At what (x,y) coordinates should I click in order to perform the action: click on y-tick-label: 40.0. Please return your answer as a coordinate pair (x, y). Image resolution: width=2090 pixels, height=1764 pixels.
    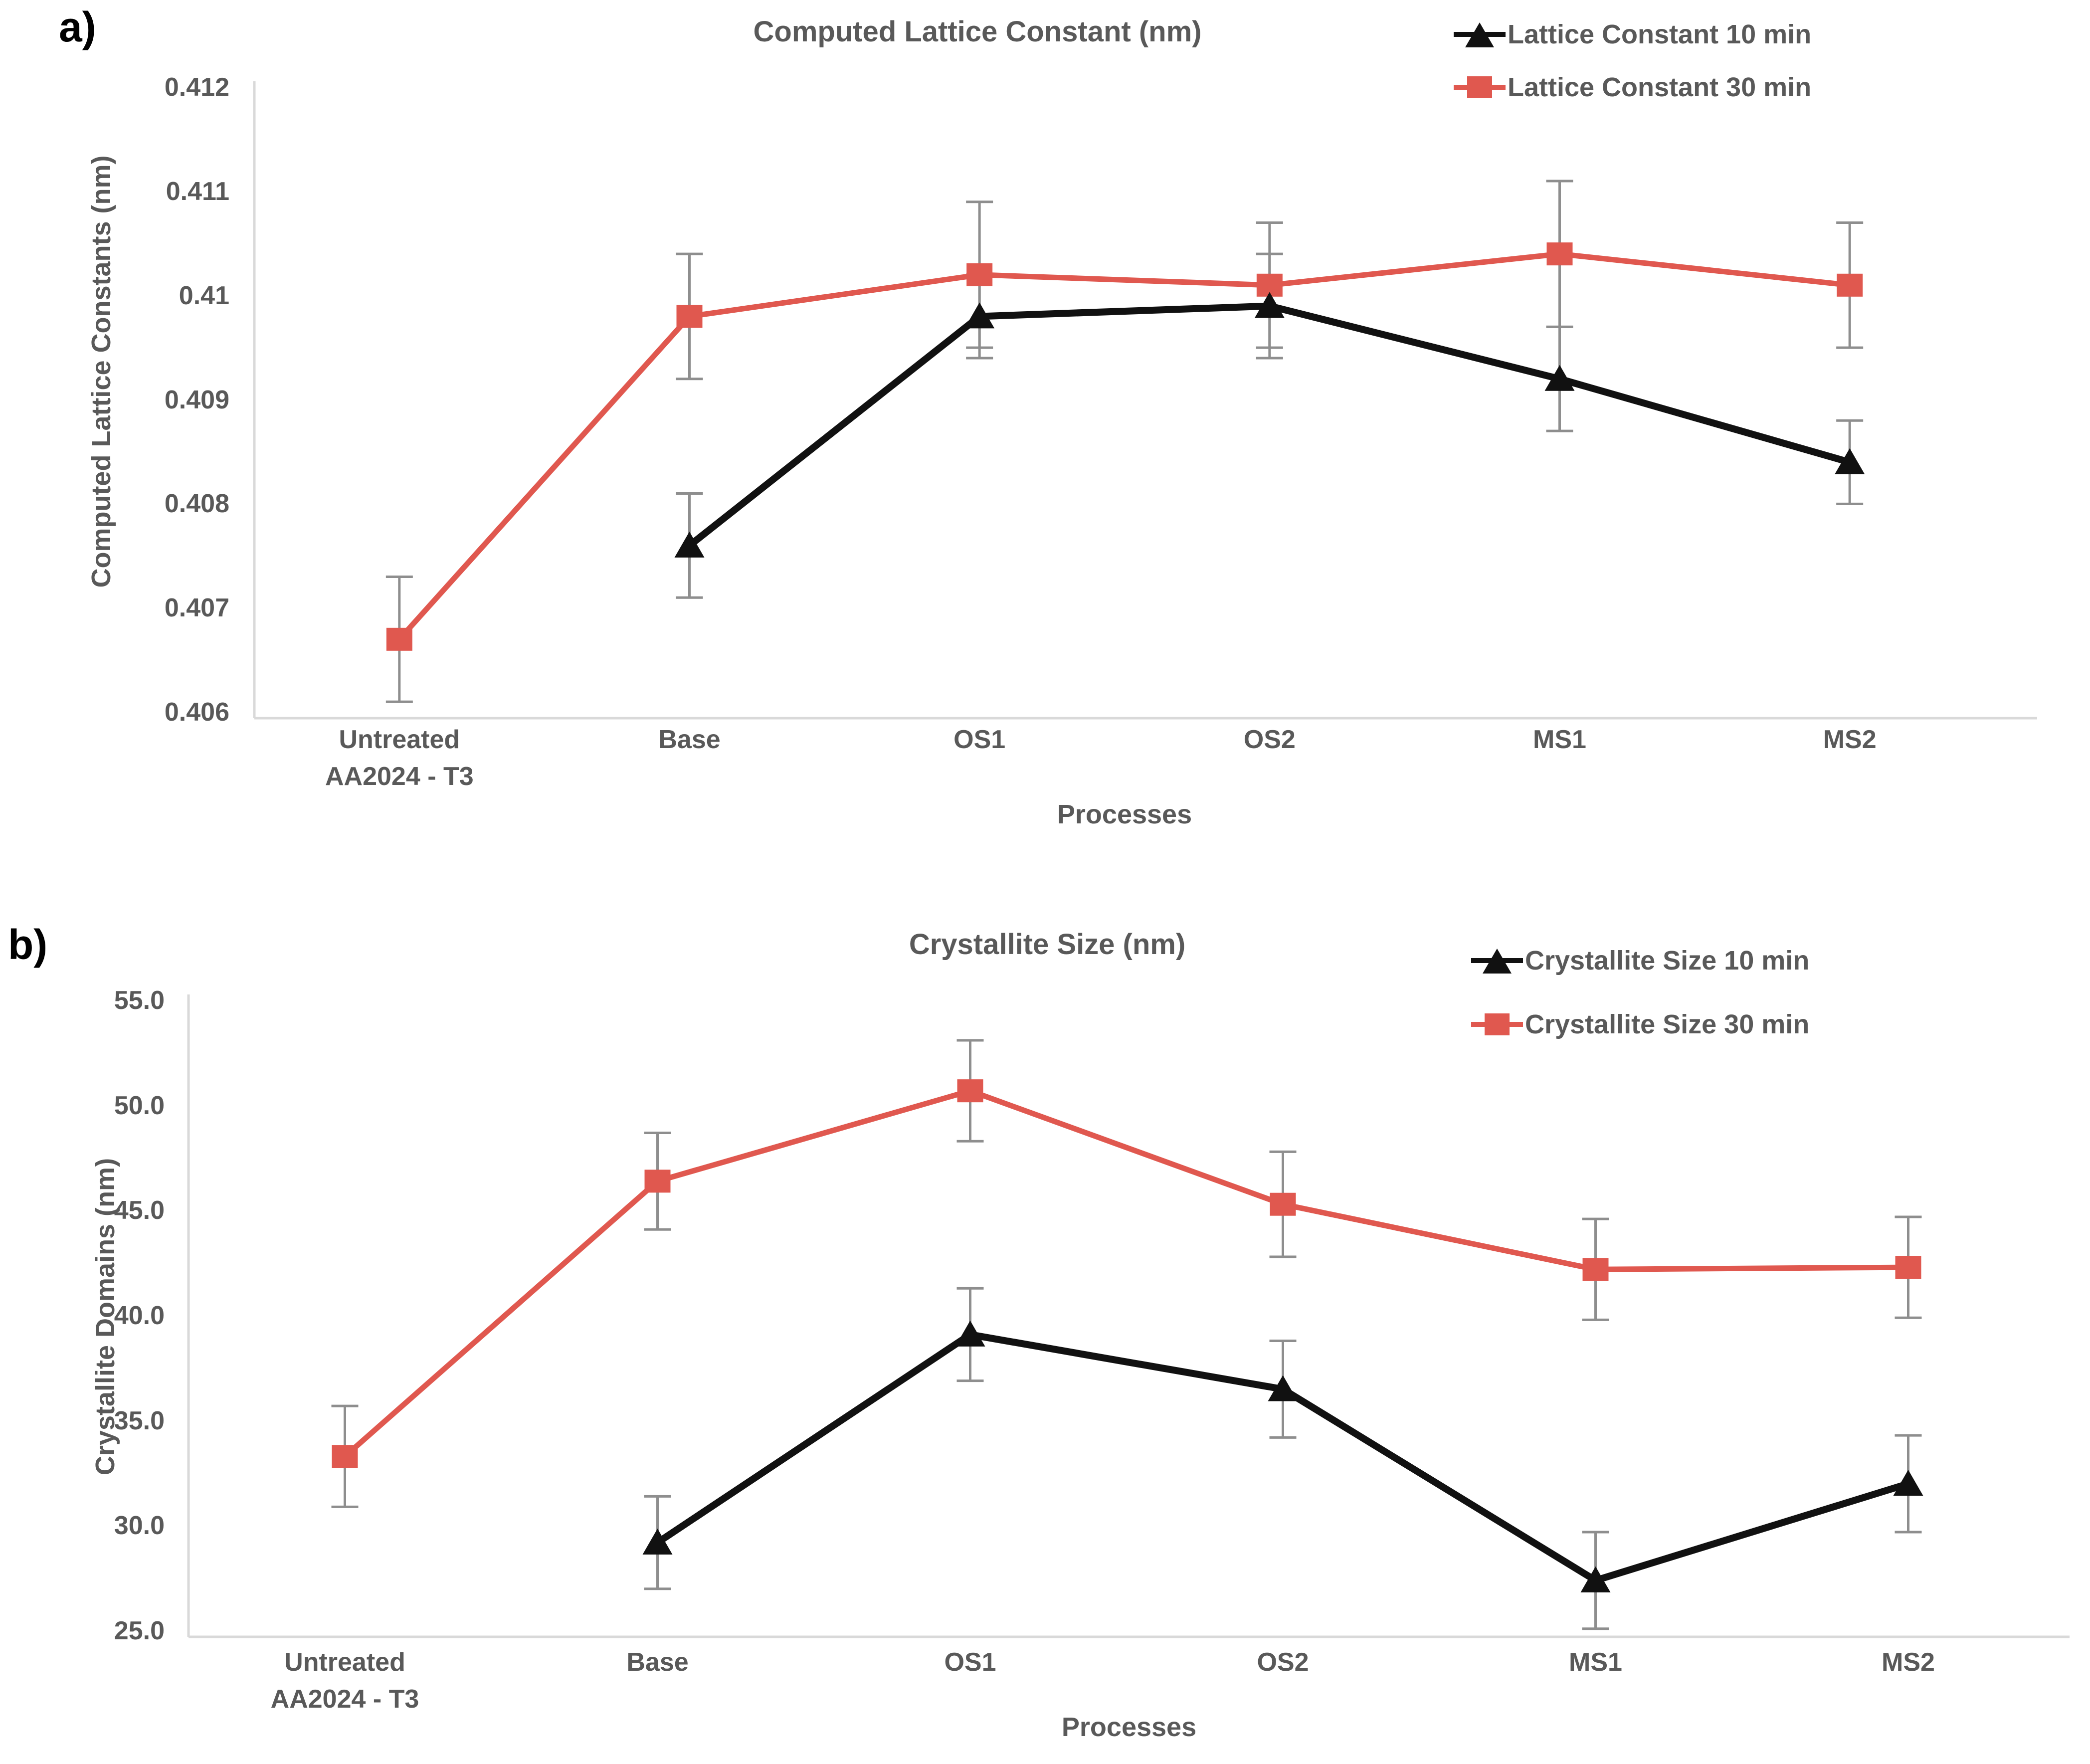
    Looking at the image, I should click on (139, 1315).